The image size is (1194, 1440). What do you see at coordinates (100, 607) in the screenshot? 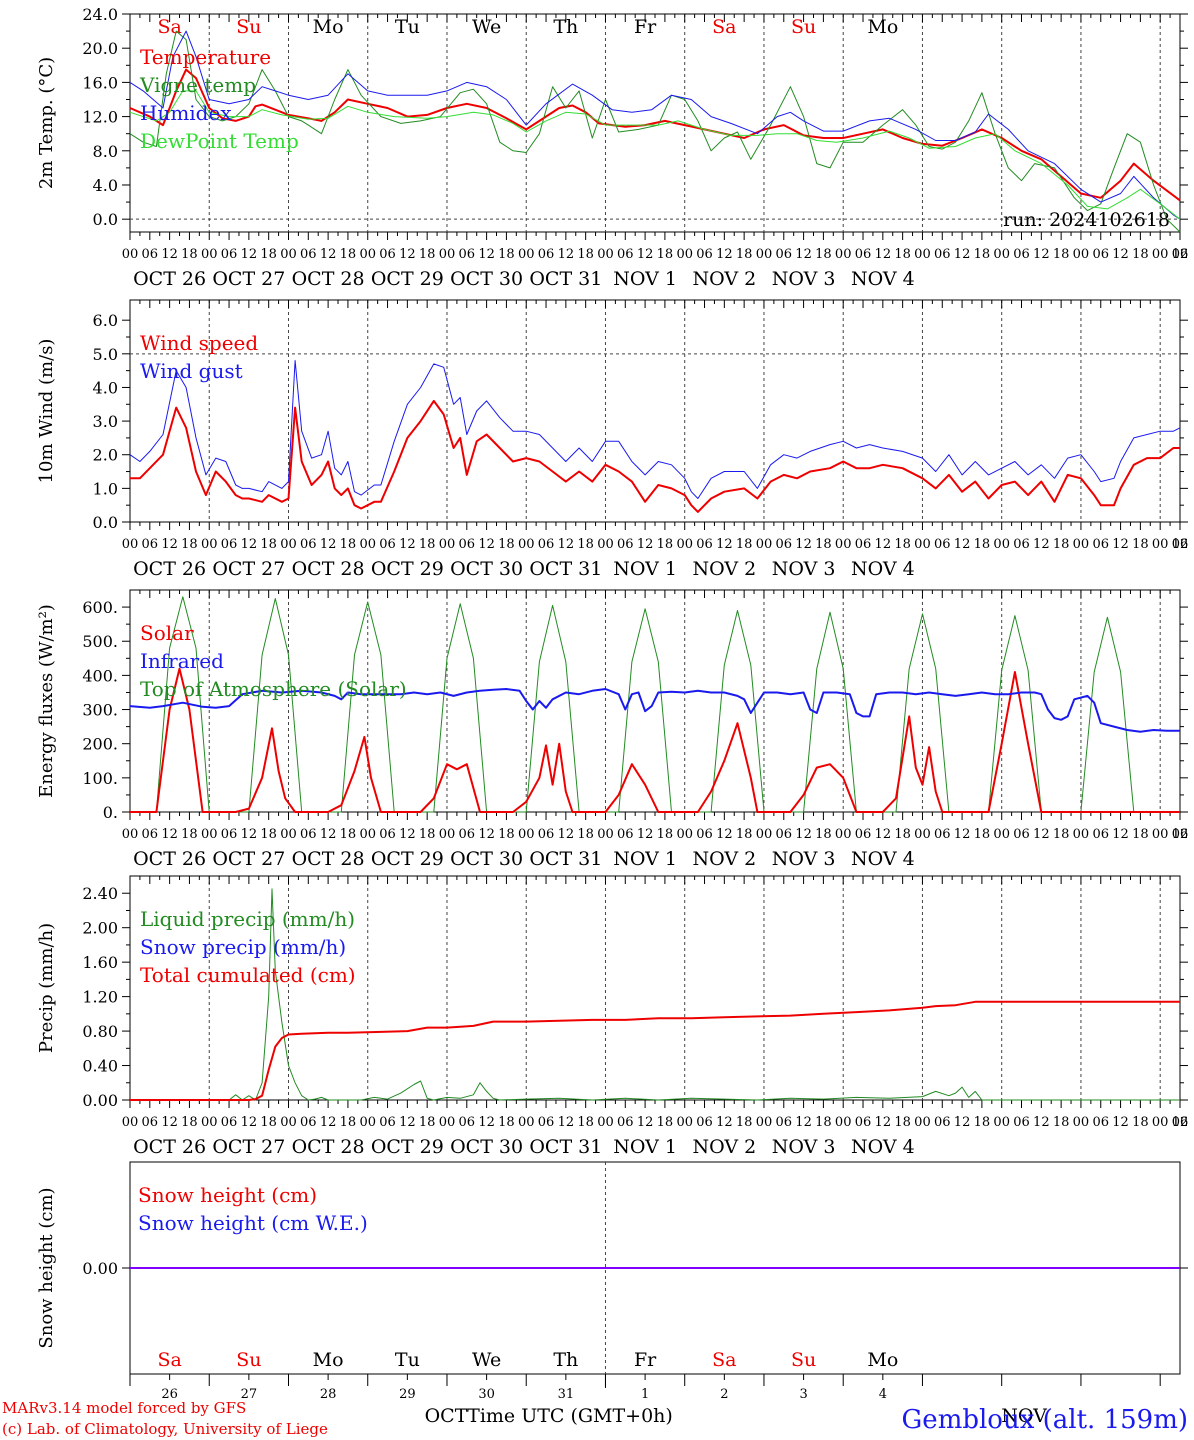
I see `y-tick-label: 600.` at bounding box center [100, 607].